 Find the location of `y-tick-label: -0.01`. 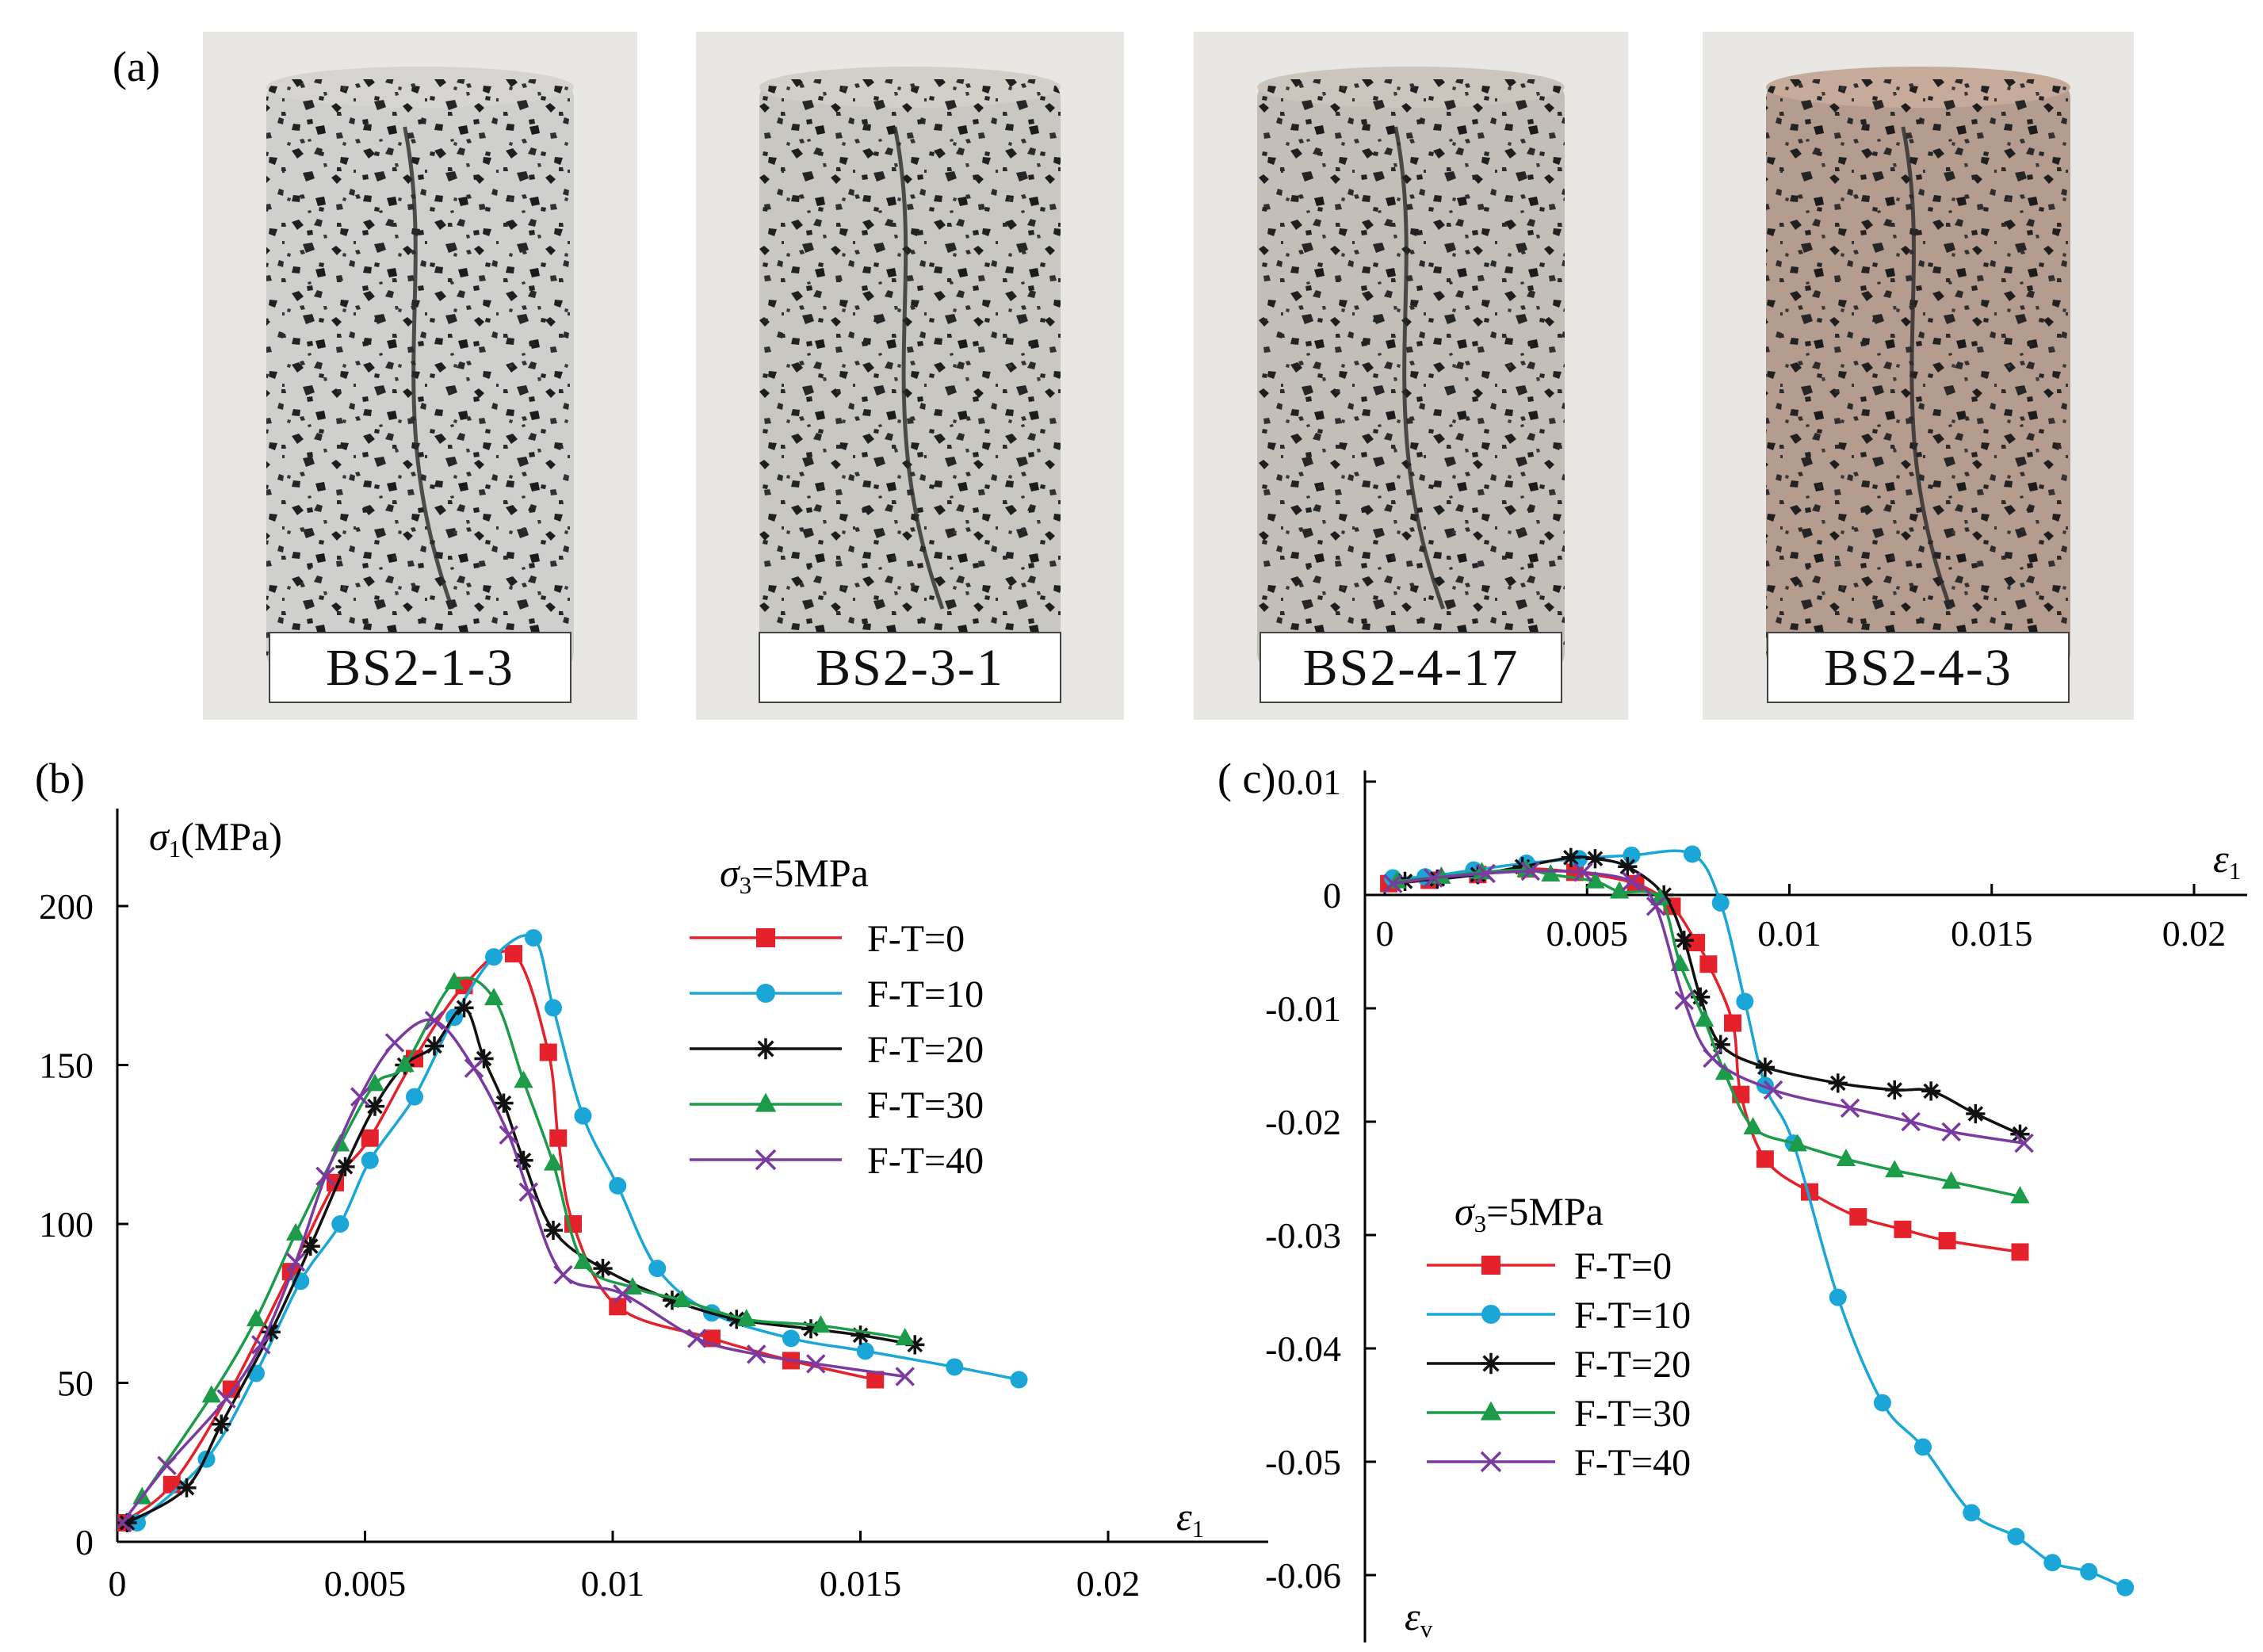

y-tick-label: -0.01 is located at coordinates (1303, 1009).